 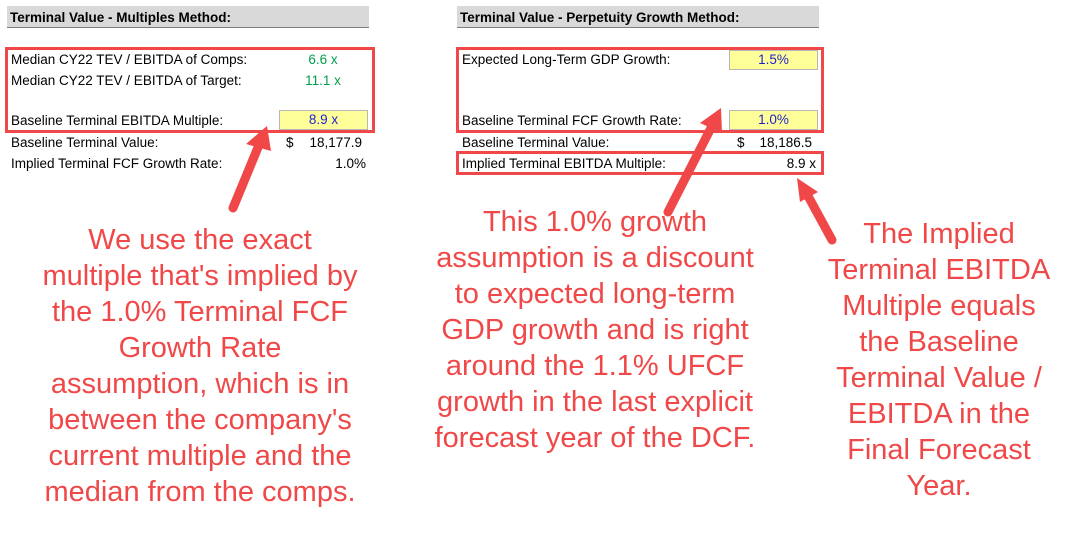 I want to click on gdp-growth-input: 1.5%, so click(x=773, y=60).